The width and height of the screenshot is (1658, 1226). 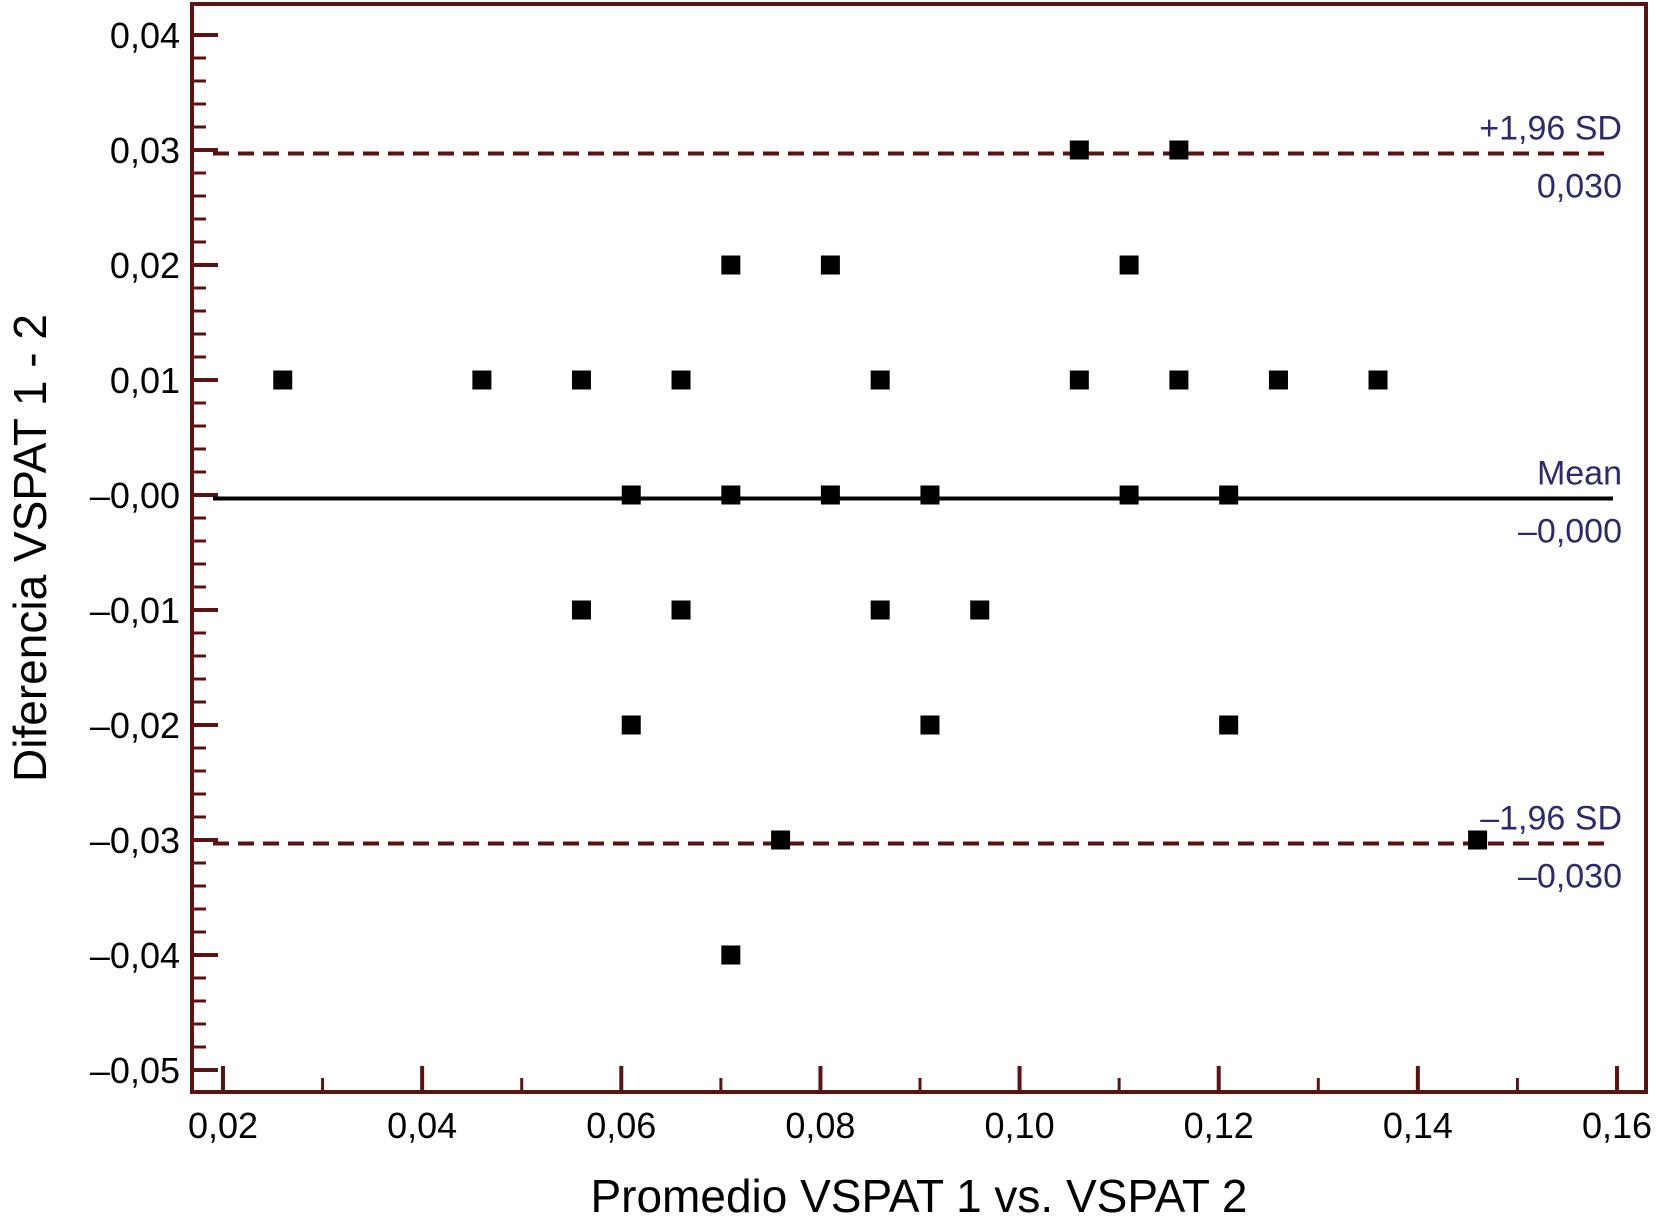 I want to click on x-tick-label: 0,06, so click(x=621, y=1125).